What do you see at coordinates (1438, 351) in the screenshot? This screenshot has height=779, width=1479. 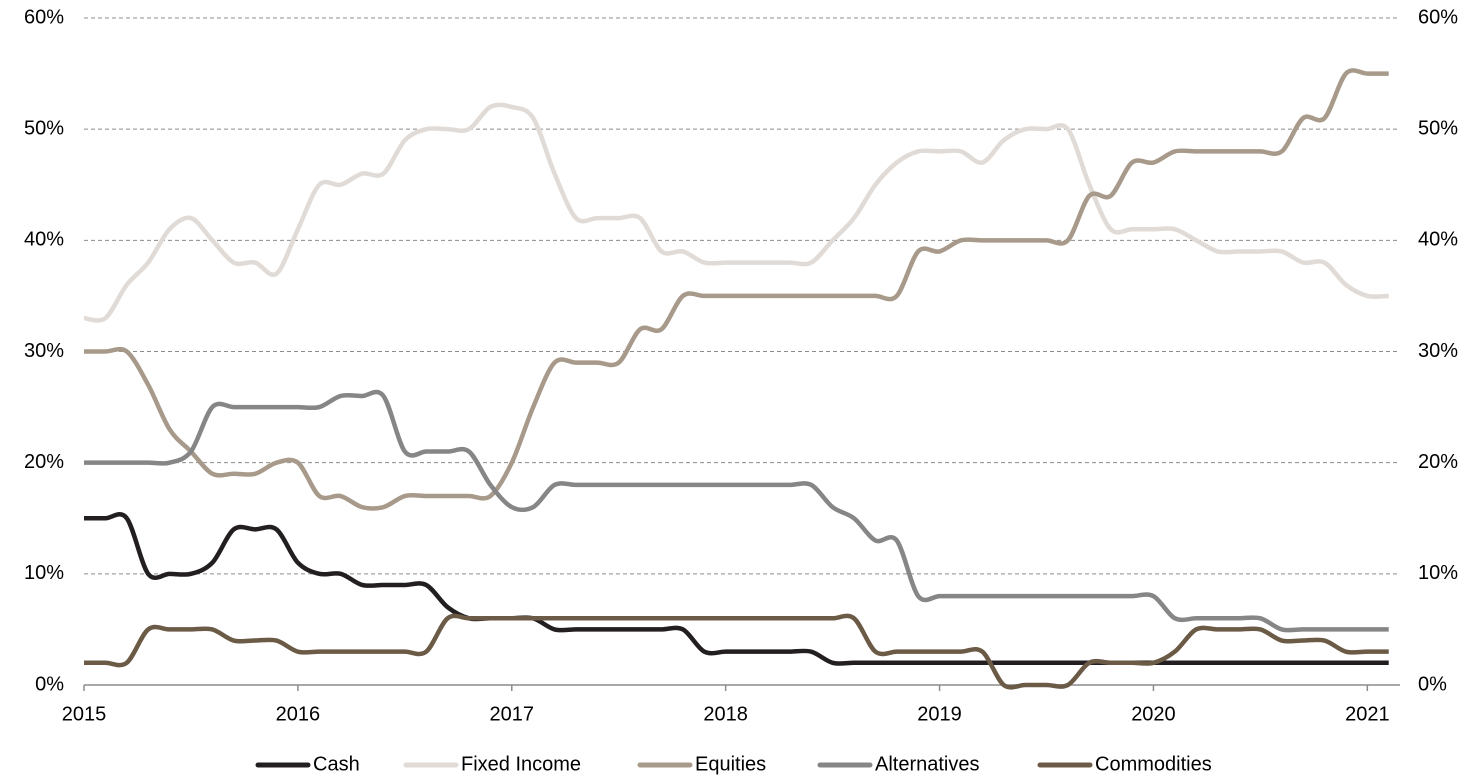 I see `y2-tick-label: 30%` at bounding box center [1438, 351].